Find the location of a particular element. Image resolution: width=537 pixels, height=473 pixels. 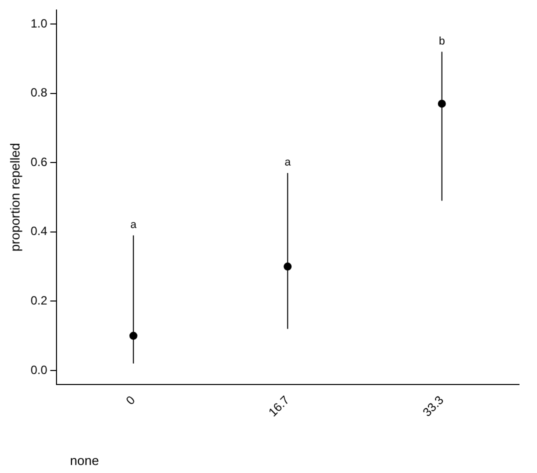

y-tick-label: 0.8 is located at coordinates (39, 93).